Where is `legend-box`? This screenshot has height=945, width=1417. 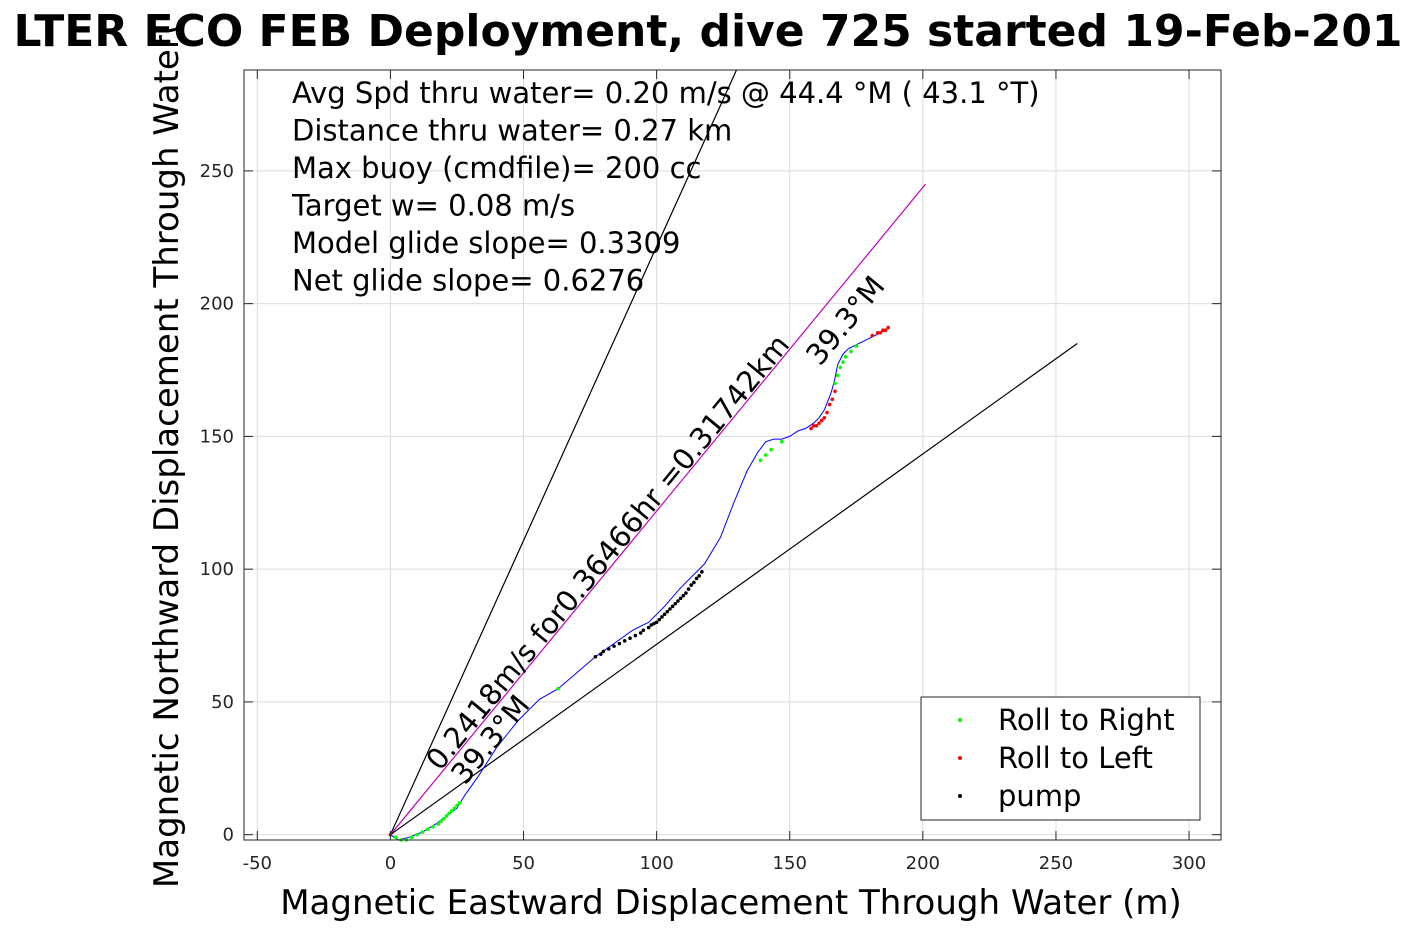
legend-box is located at coordinates (1060, 758).